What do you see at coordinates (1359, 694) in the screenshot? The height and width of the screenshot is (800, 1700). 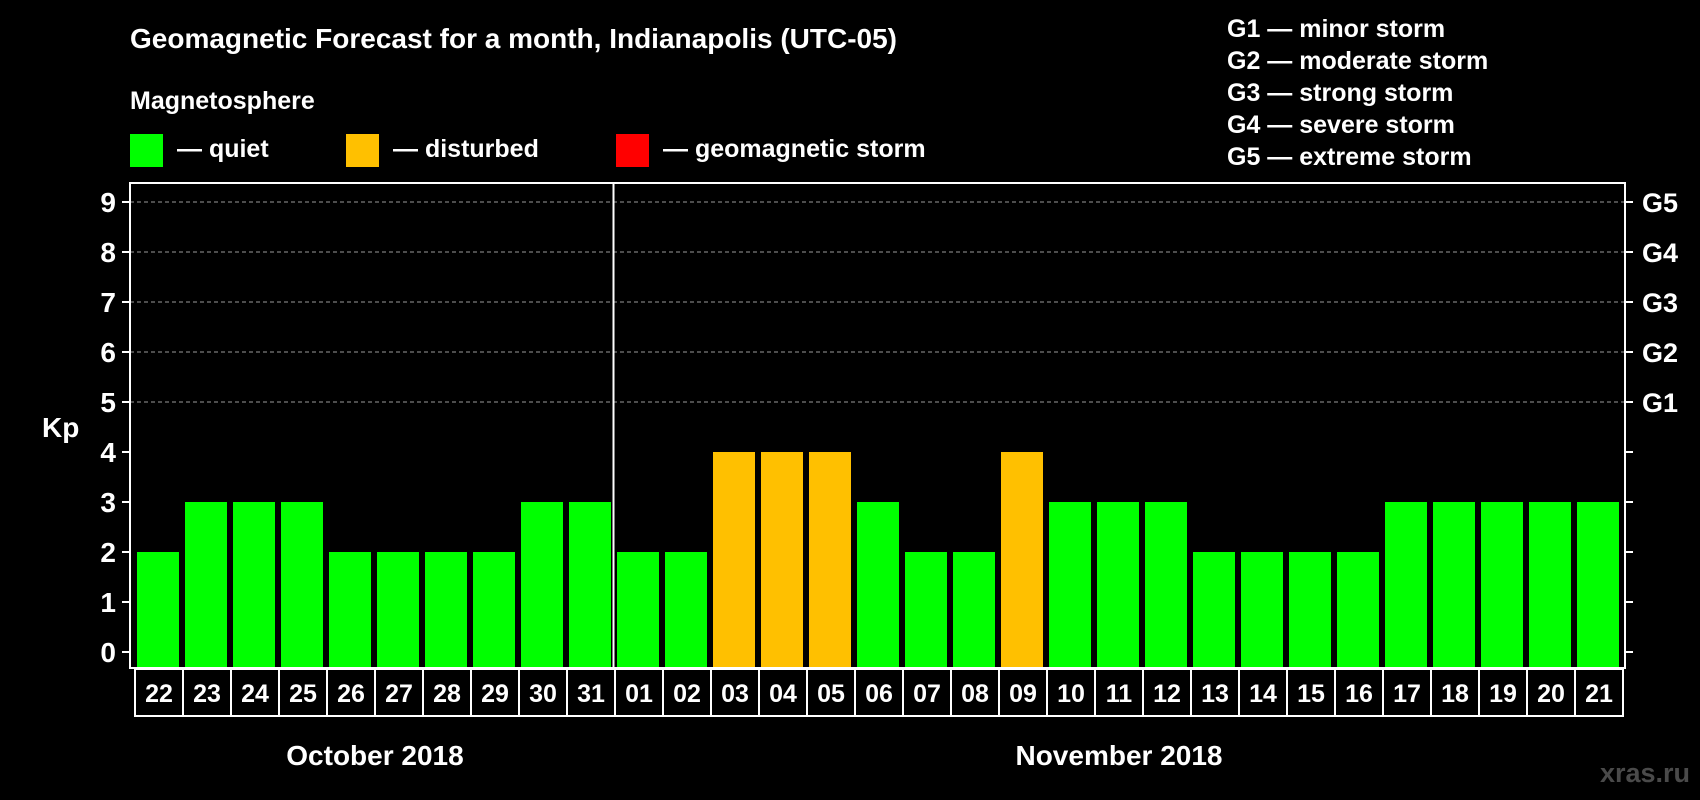 I see `date-label-16: 16` at bounding box center [1359, 694].